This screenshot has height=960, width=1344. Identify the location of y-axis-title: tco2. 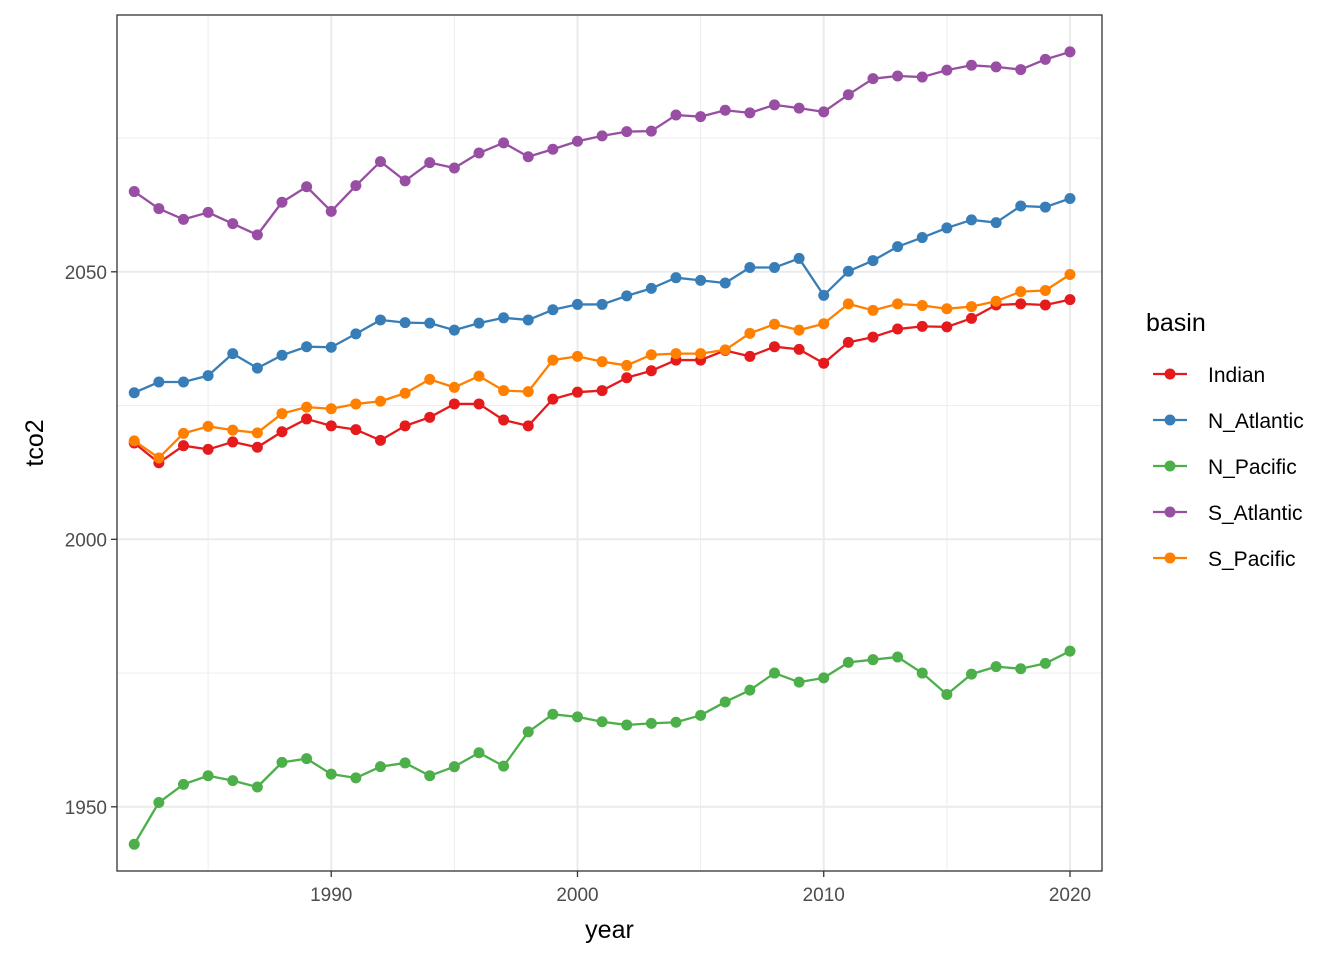
(35, 442).